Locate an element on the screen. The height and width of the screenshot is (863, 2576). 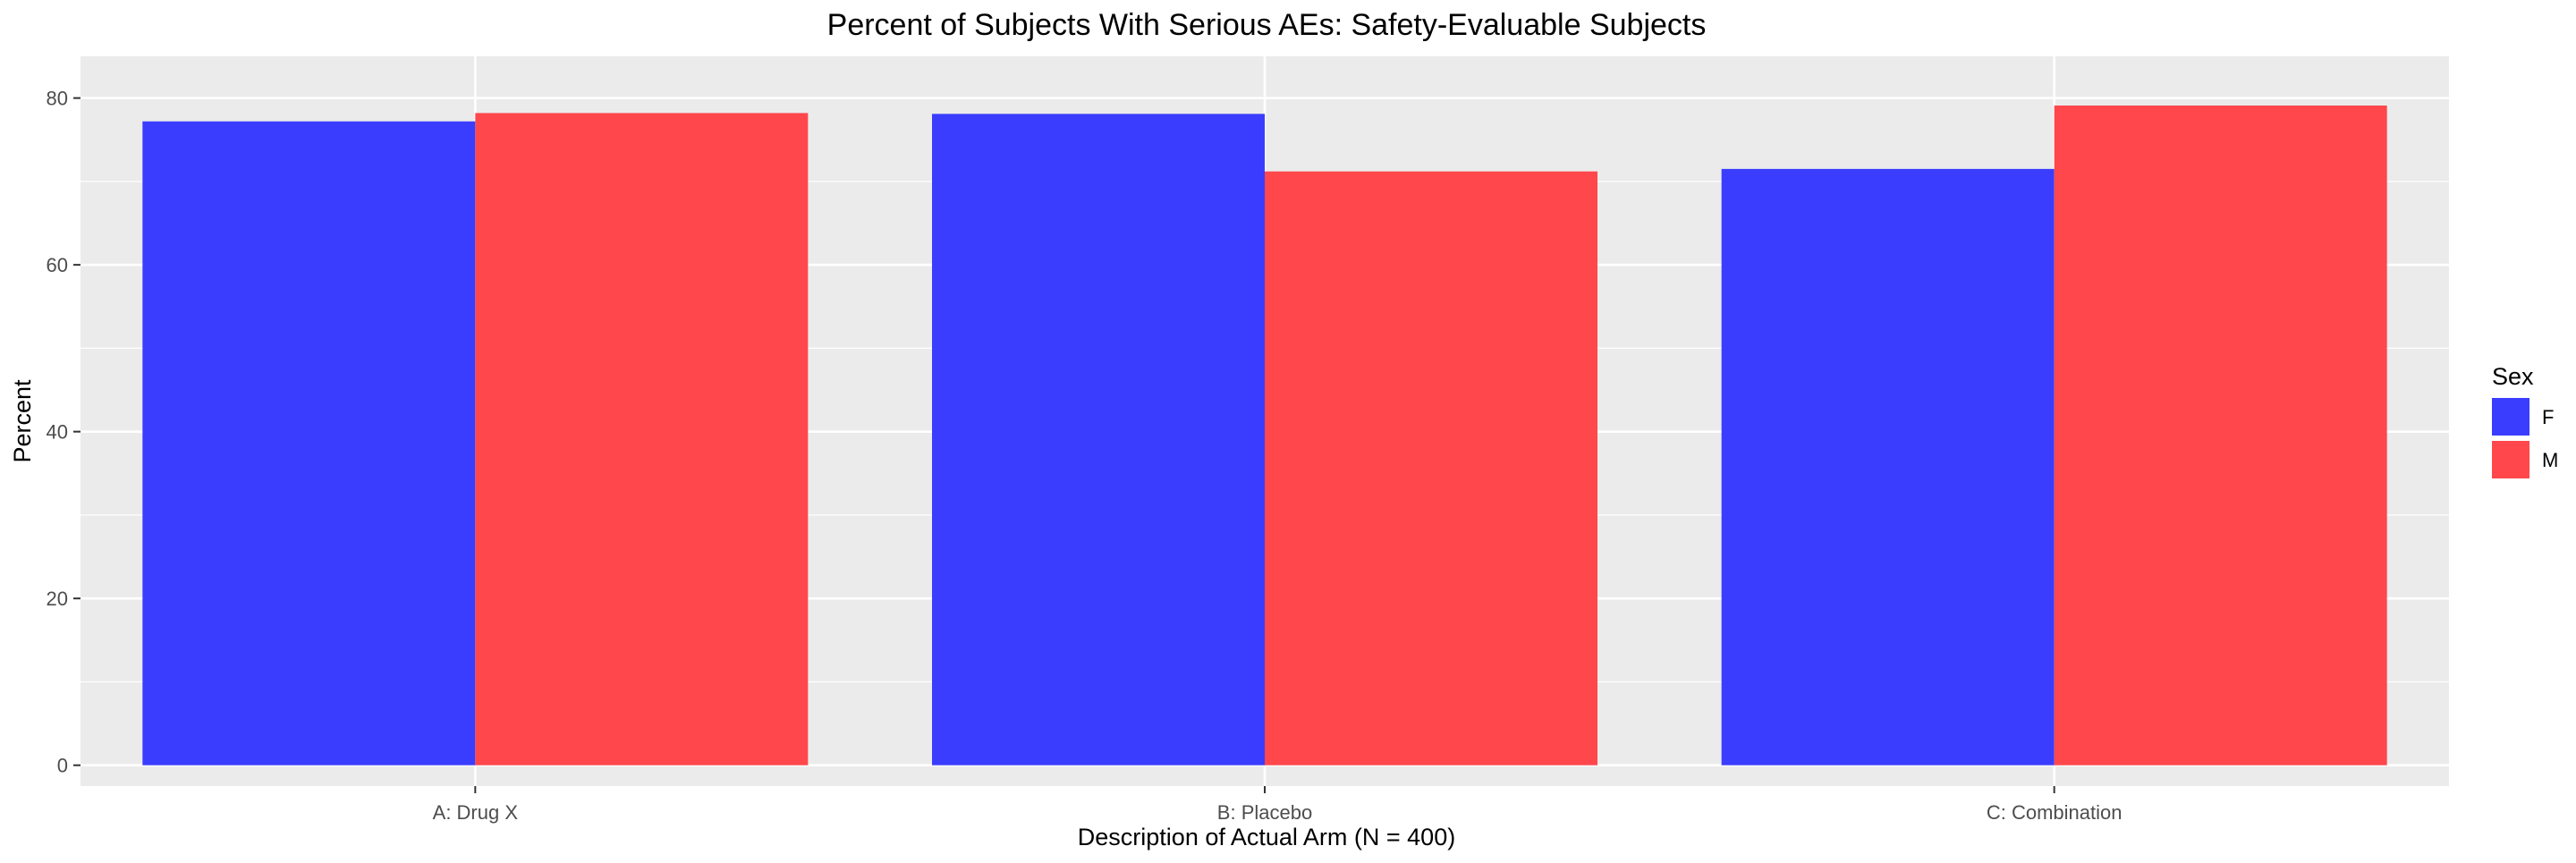
legend-items: FM is located at coordinates (2525, 438).